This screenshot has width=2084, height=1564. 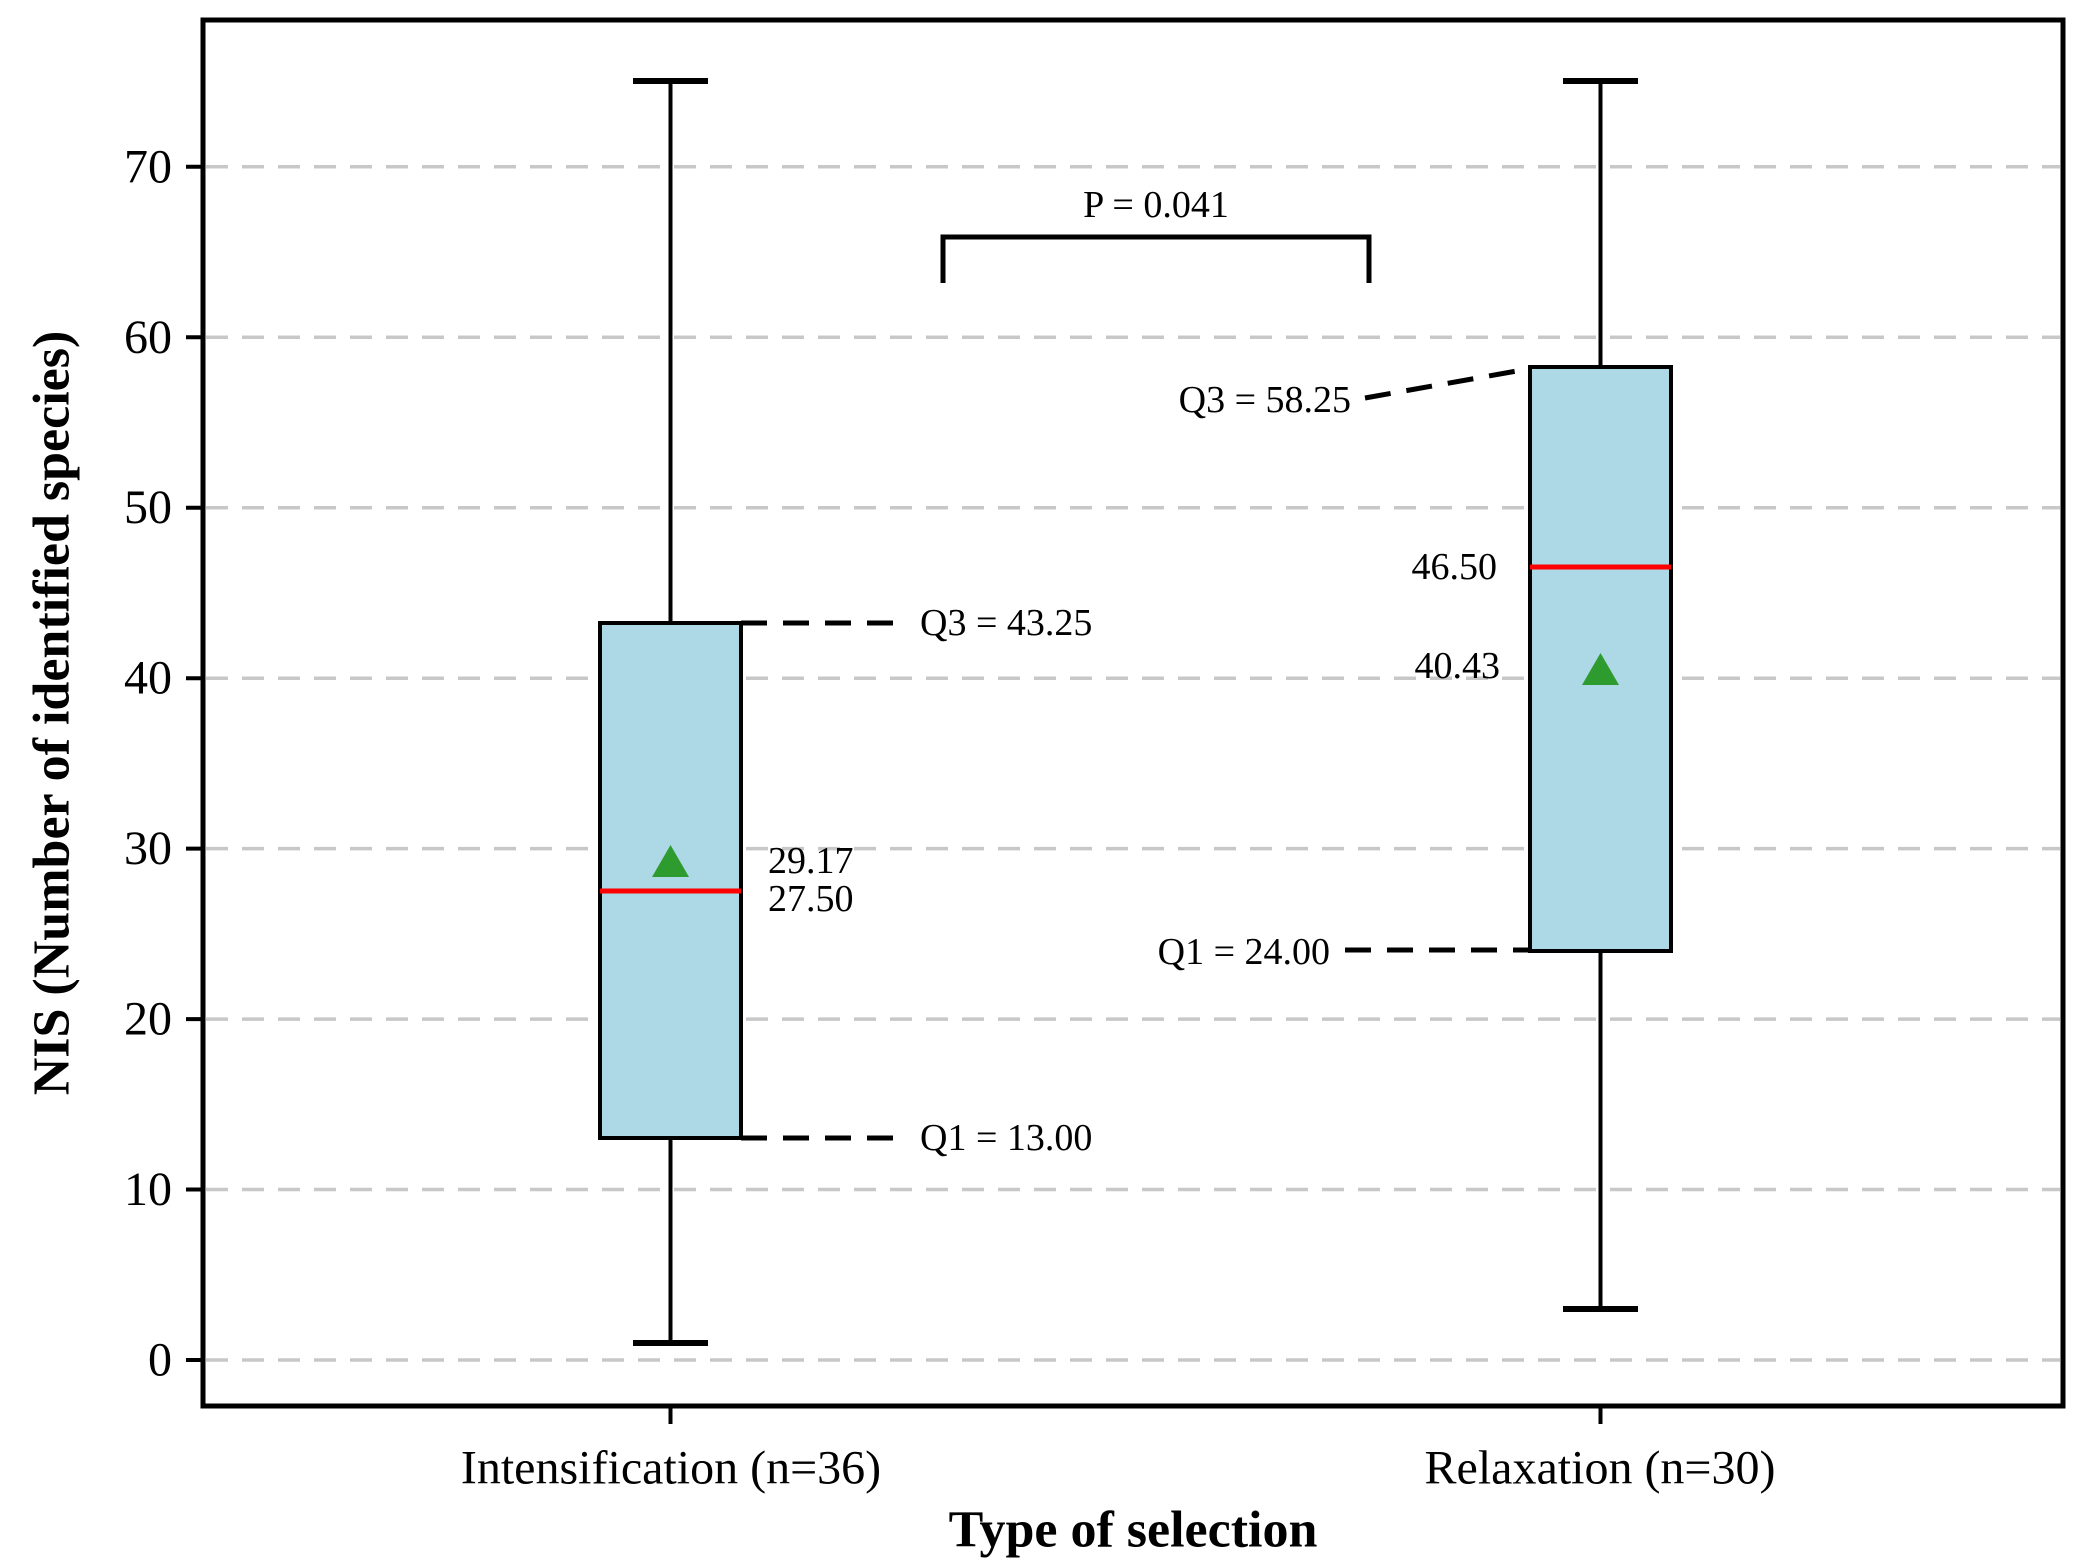 I want to click on box-intensification, so click(x=670, y=712).